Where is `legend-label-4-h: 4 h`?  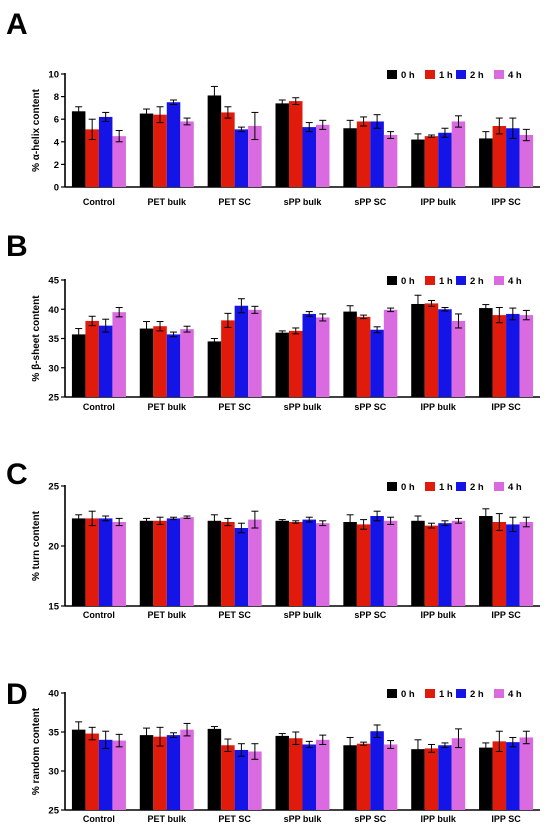
legend-label-4-h: 4 h is located at coordinates (515, 281).